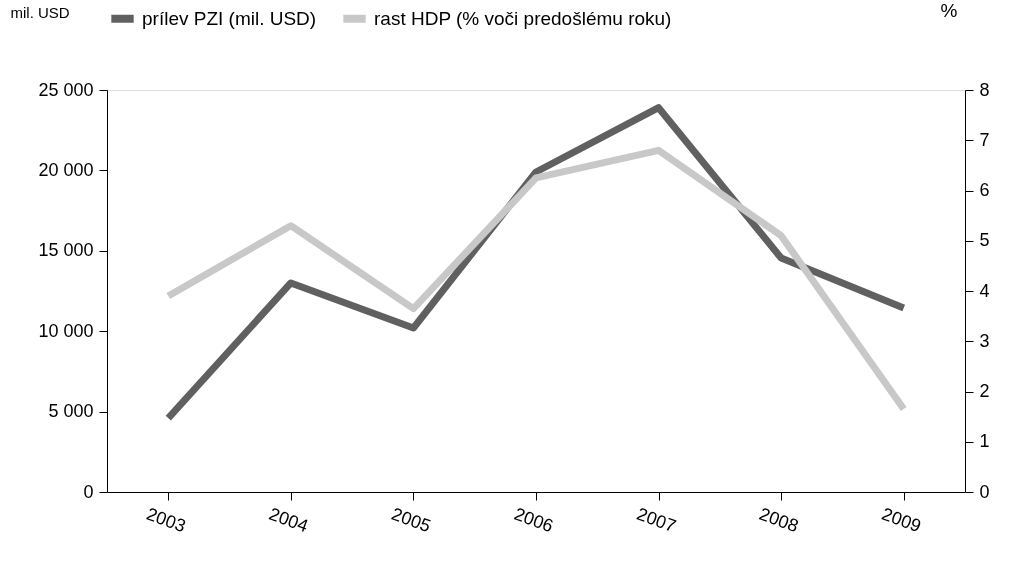 The width and height of the screenshot is (1009, 565). I want to click on legend-label: rast HDP (% voči predošlému roku), so click(523, 18).